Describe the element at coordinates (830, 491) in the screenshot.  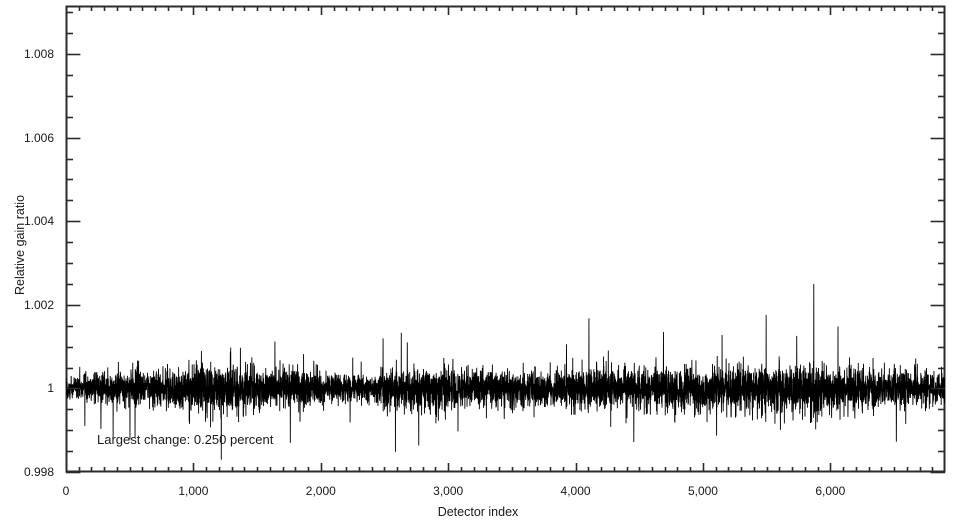
I see `x-tick-label: 6,000` at that location.